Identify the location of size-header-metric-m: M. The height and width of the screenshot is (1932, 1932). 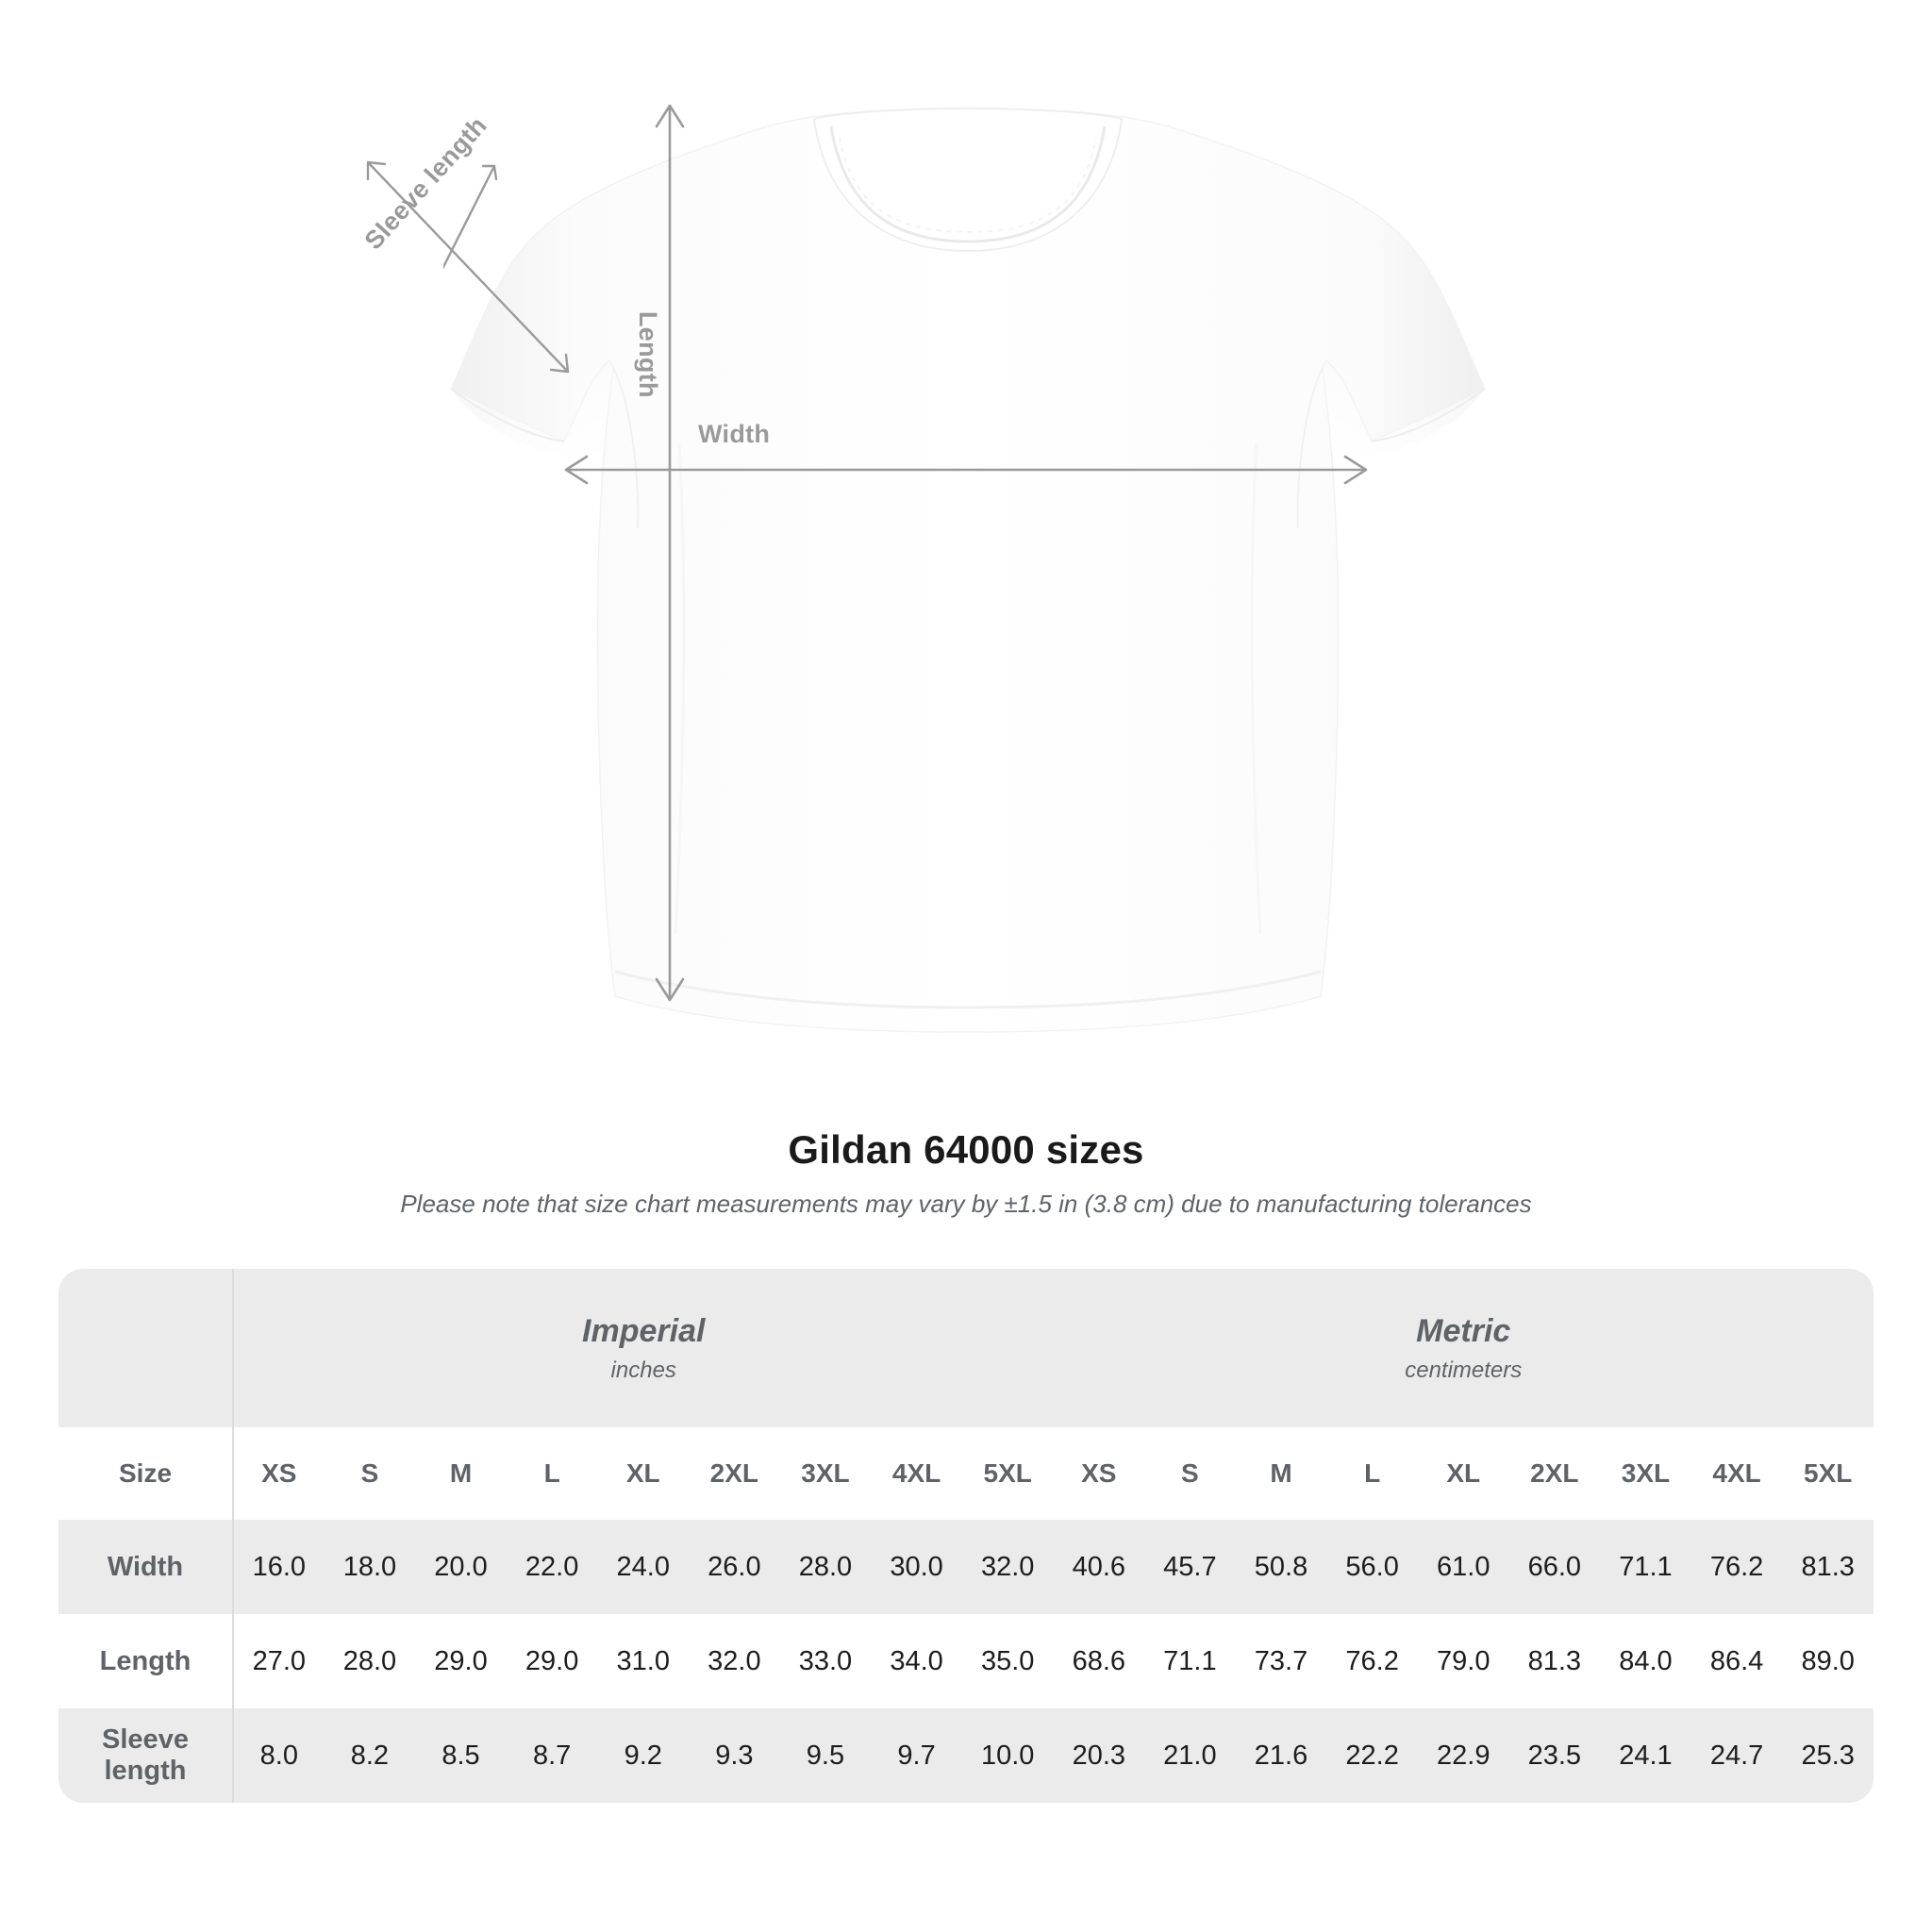
(1281, 1473).